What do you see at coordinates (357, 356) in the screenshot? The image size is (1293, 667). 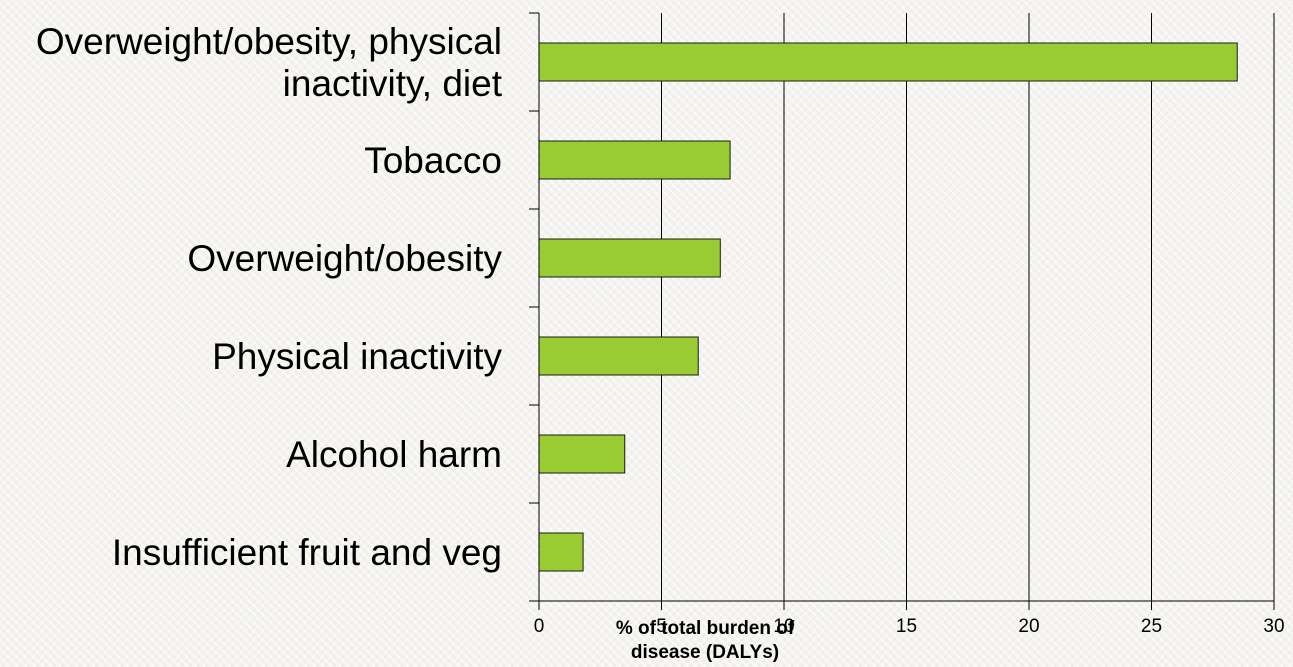 I see `category-label-3: Physical inactivity` at bounding box center [357, 356].